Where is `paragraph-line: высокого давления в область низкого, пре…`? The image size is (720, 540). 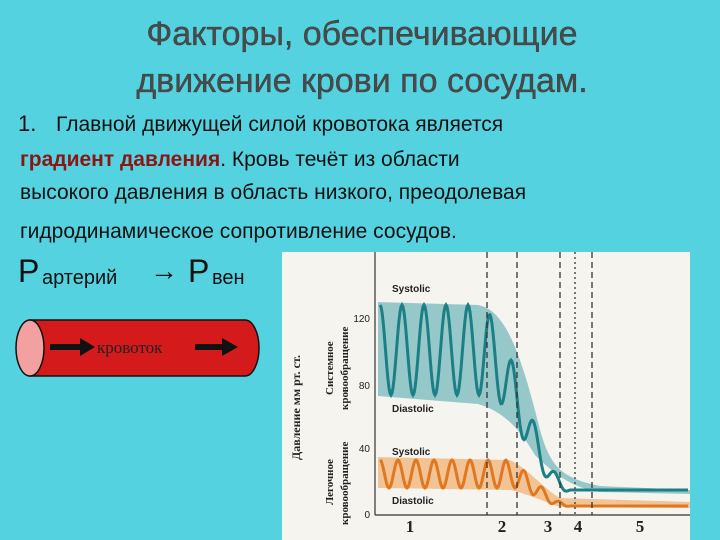
paragraph-line: высокого давления в область низкого, пре… is located at coordinates (273, 192).